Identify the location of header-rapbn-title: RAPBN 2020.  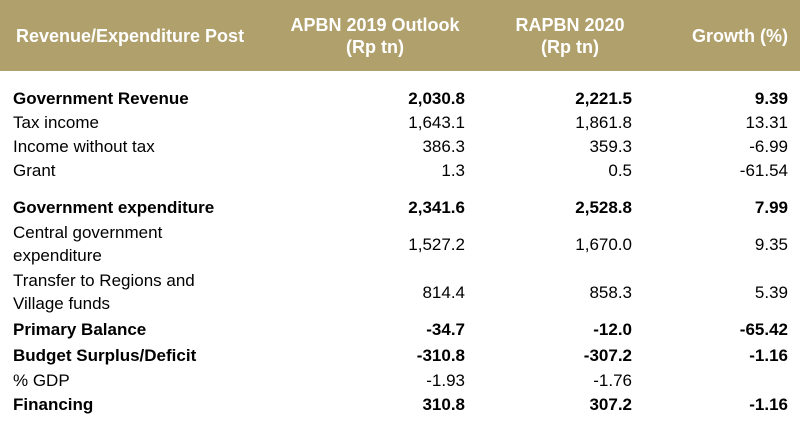
(570, 24).